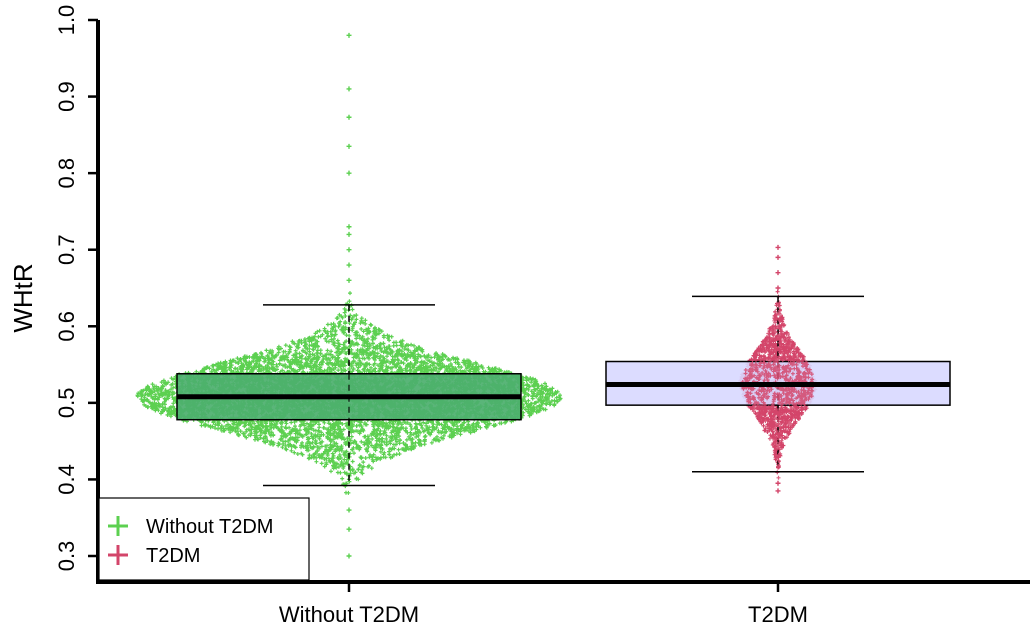 The image size is (1033, 629). What do you see at coordinates (66, 96) in the screenshot?
I see `y-tick-label: 0.9` at bounding box center [66, 96].